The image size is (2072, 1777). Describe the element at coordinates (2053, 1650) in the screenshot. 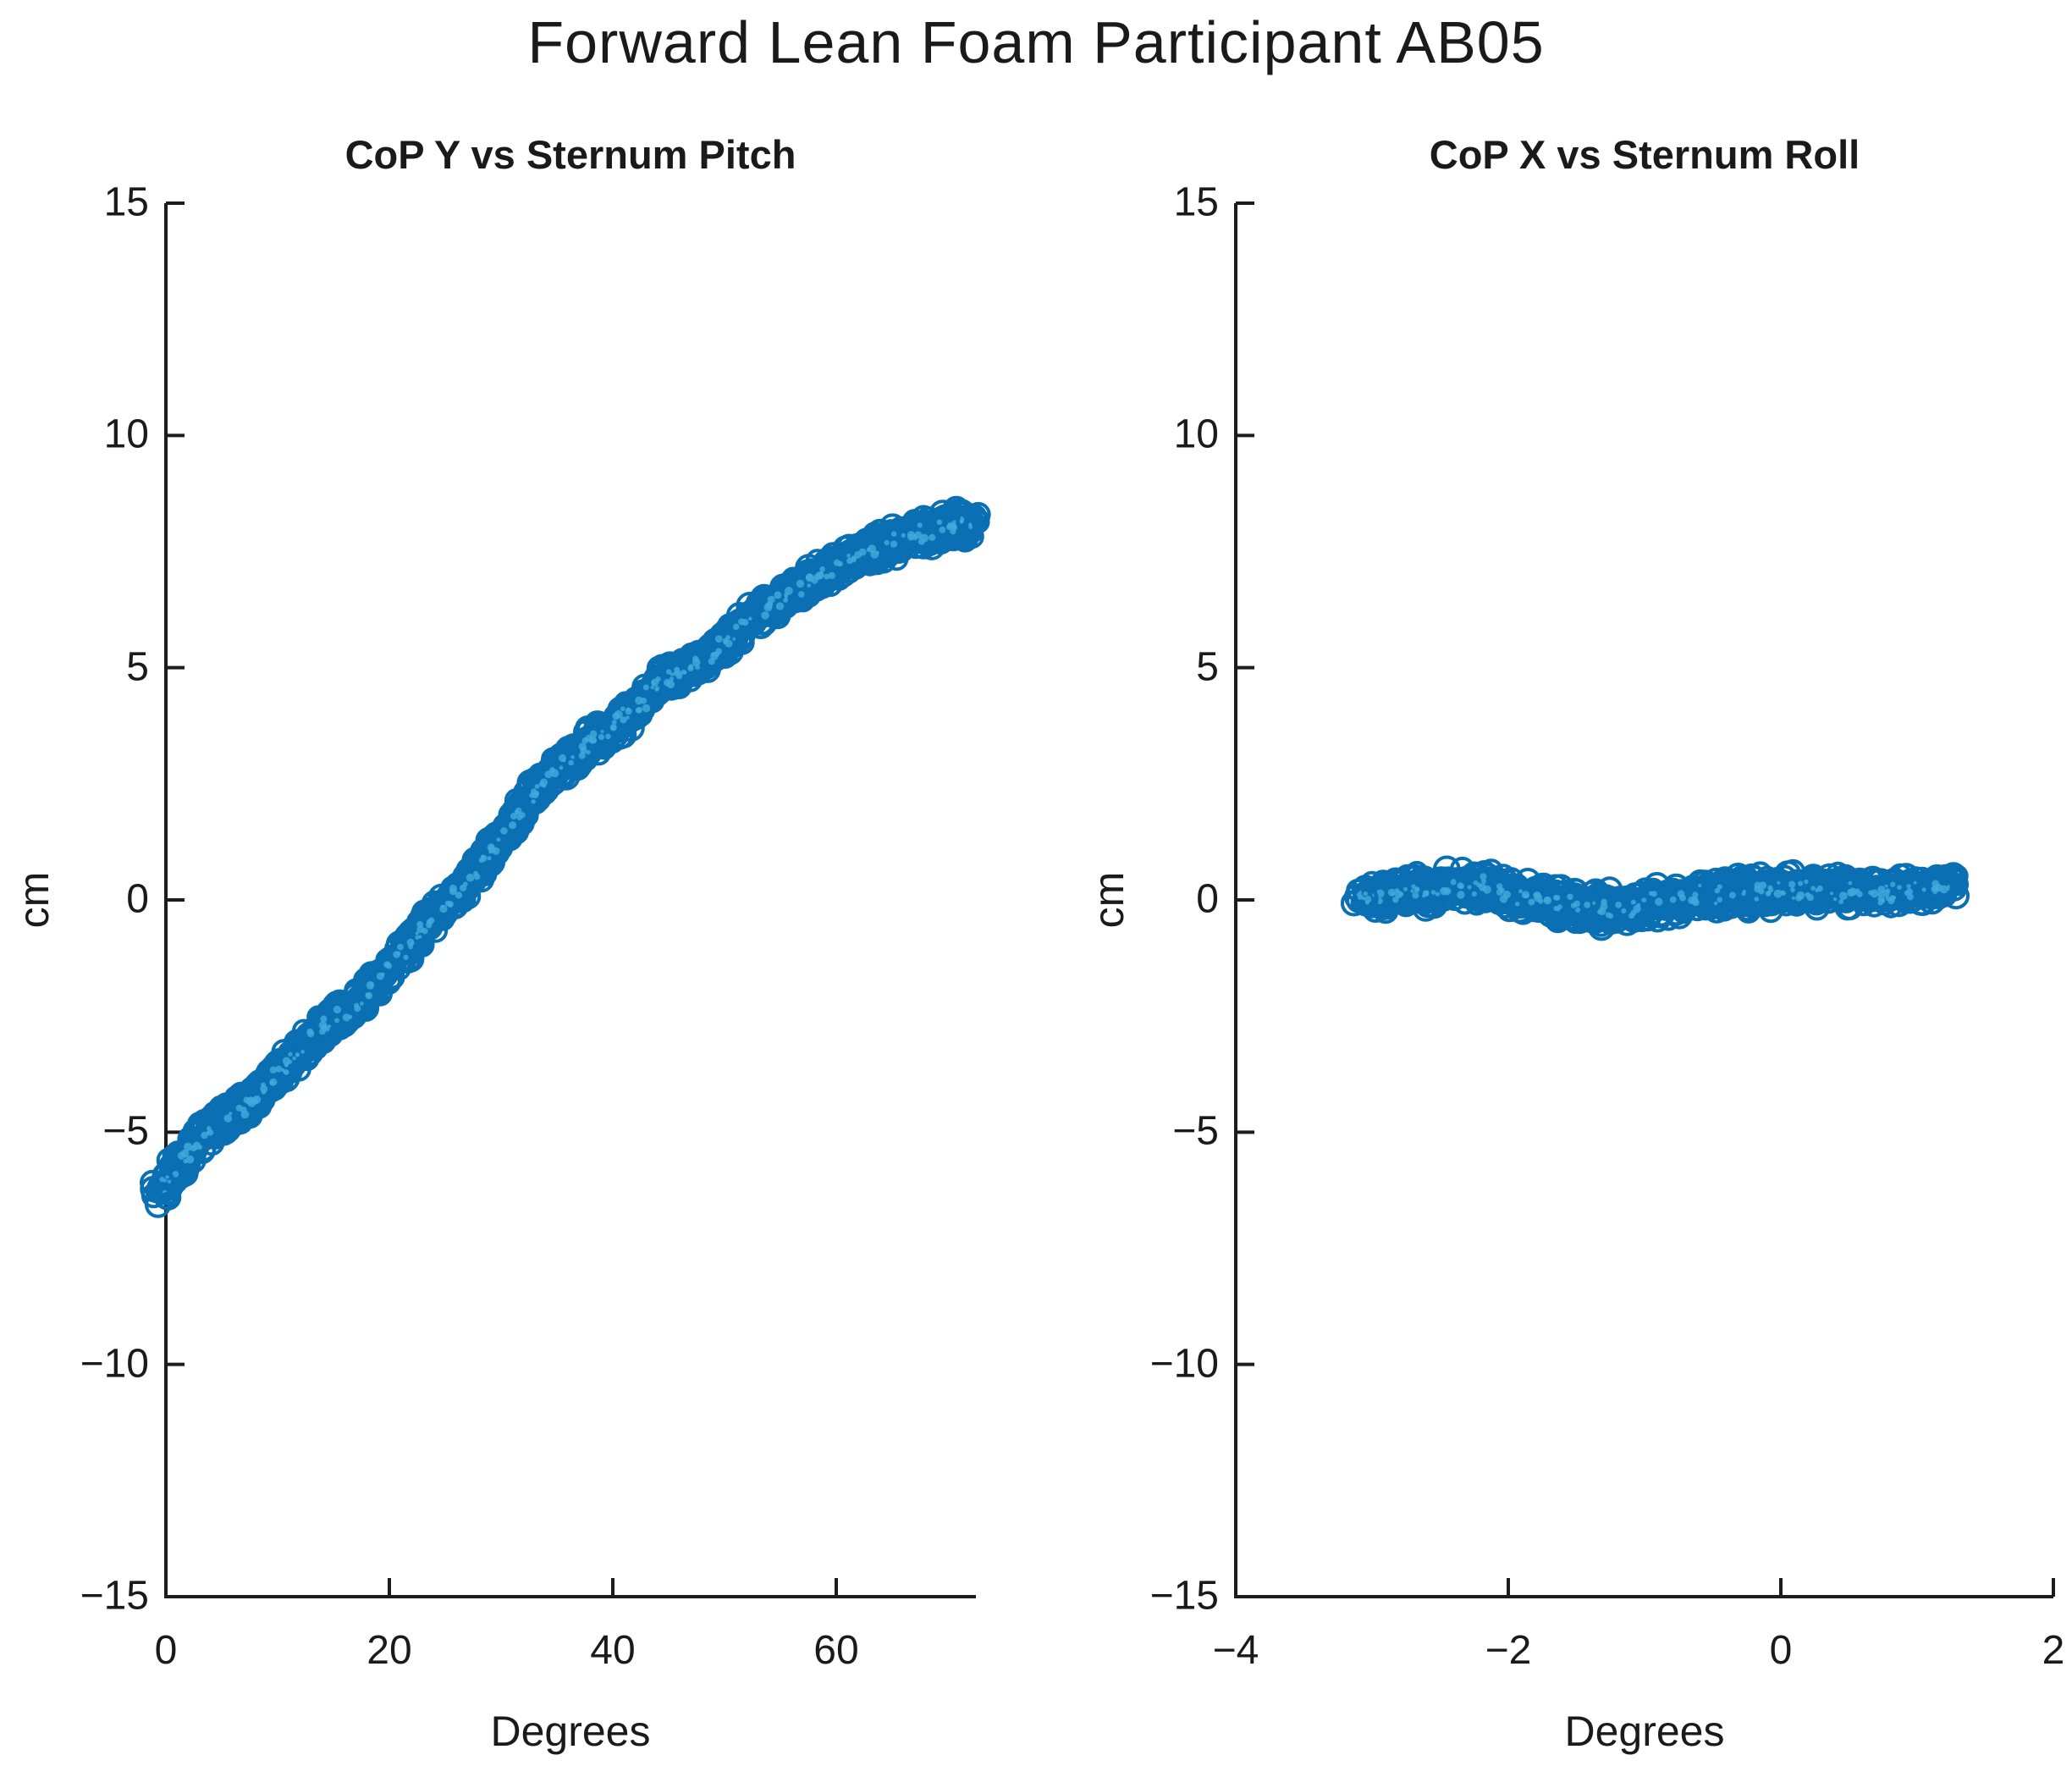

I see `x-tick-label: 2` at that location.